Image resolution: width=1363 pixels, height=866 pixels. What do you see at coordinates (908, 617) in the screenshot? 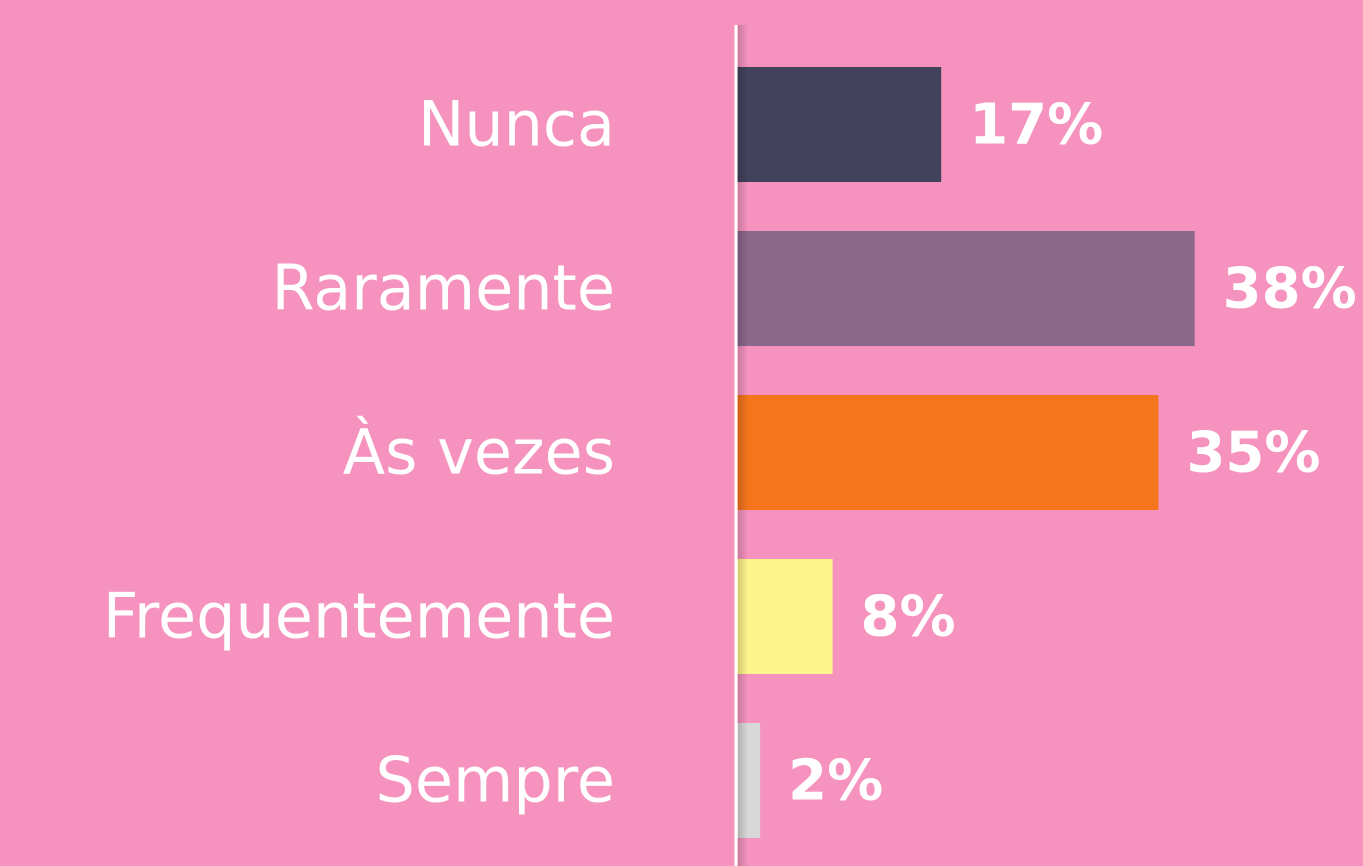
I see `value-label: 8%` at bounding box center [908, 617].